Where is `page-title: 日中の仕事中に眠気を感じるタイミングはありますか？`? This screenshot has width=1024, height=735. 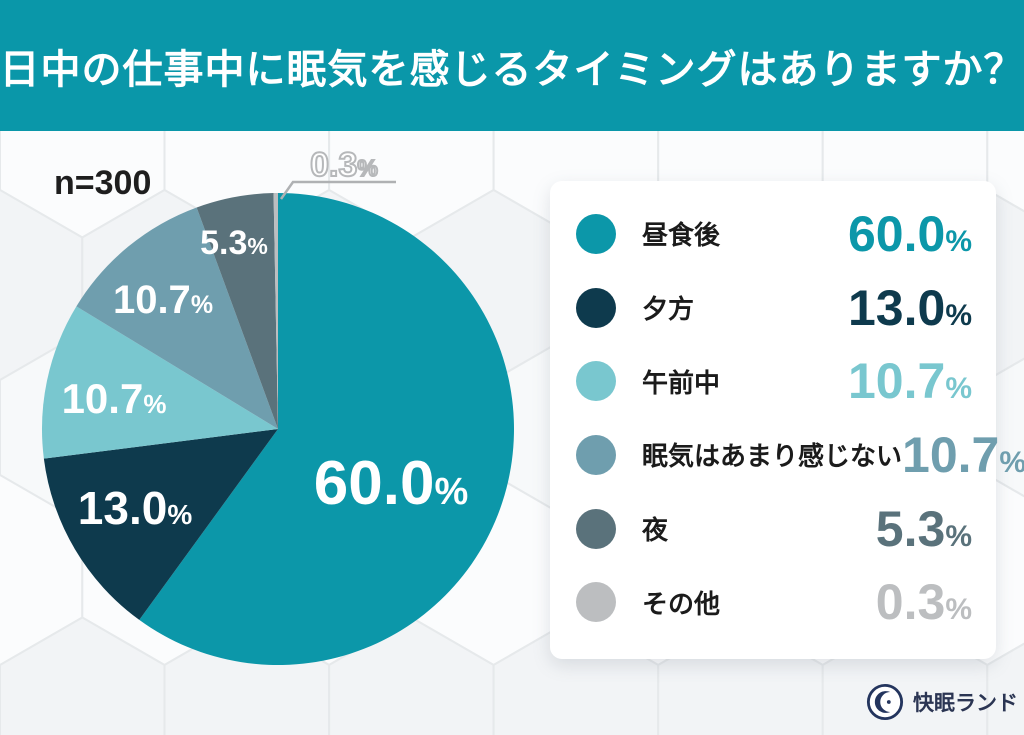
page-title: 日中の仕事中に眠気を感じるタイミングはありますか？ is located at coordinates (512, 69).